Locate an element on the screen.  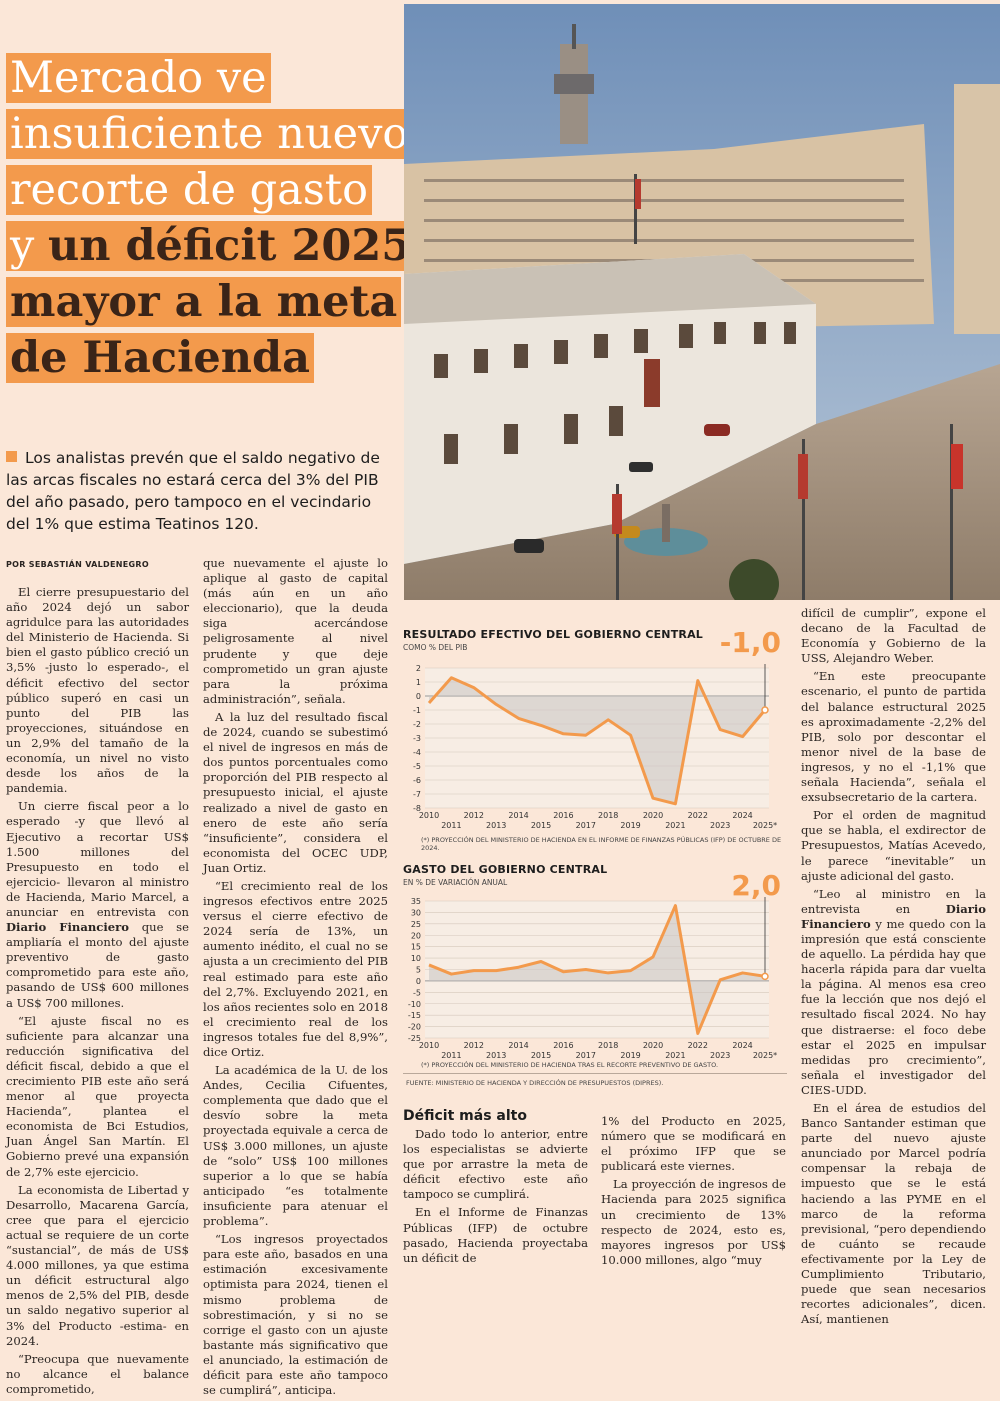
byline: POR SEBASTIÁN VALDENEGRO is located at coordinates (77, 564).